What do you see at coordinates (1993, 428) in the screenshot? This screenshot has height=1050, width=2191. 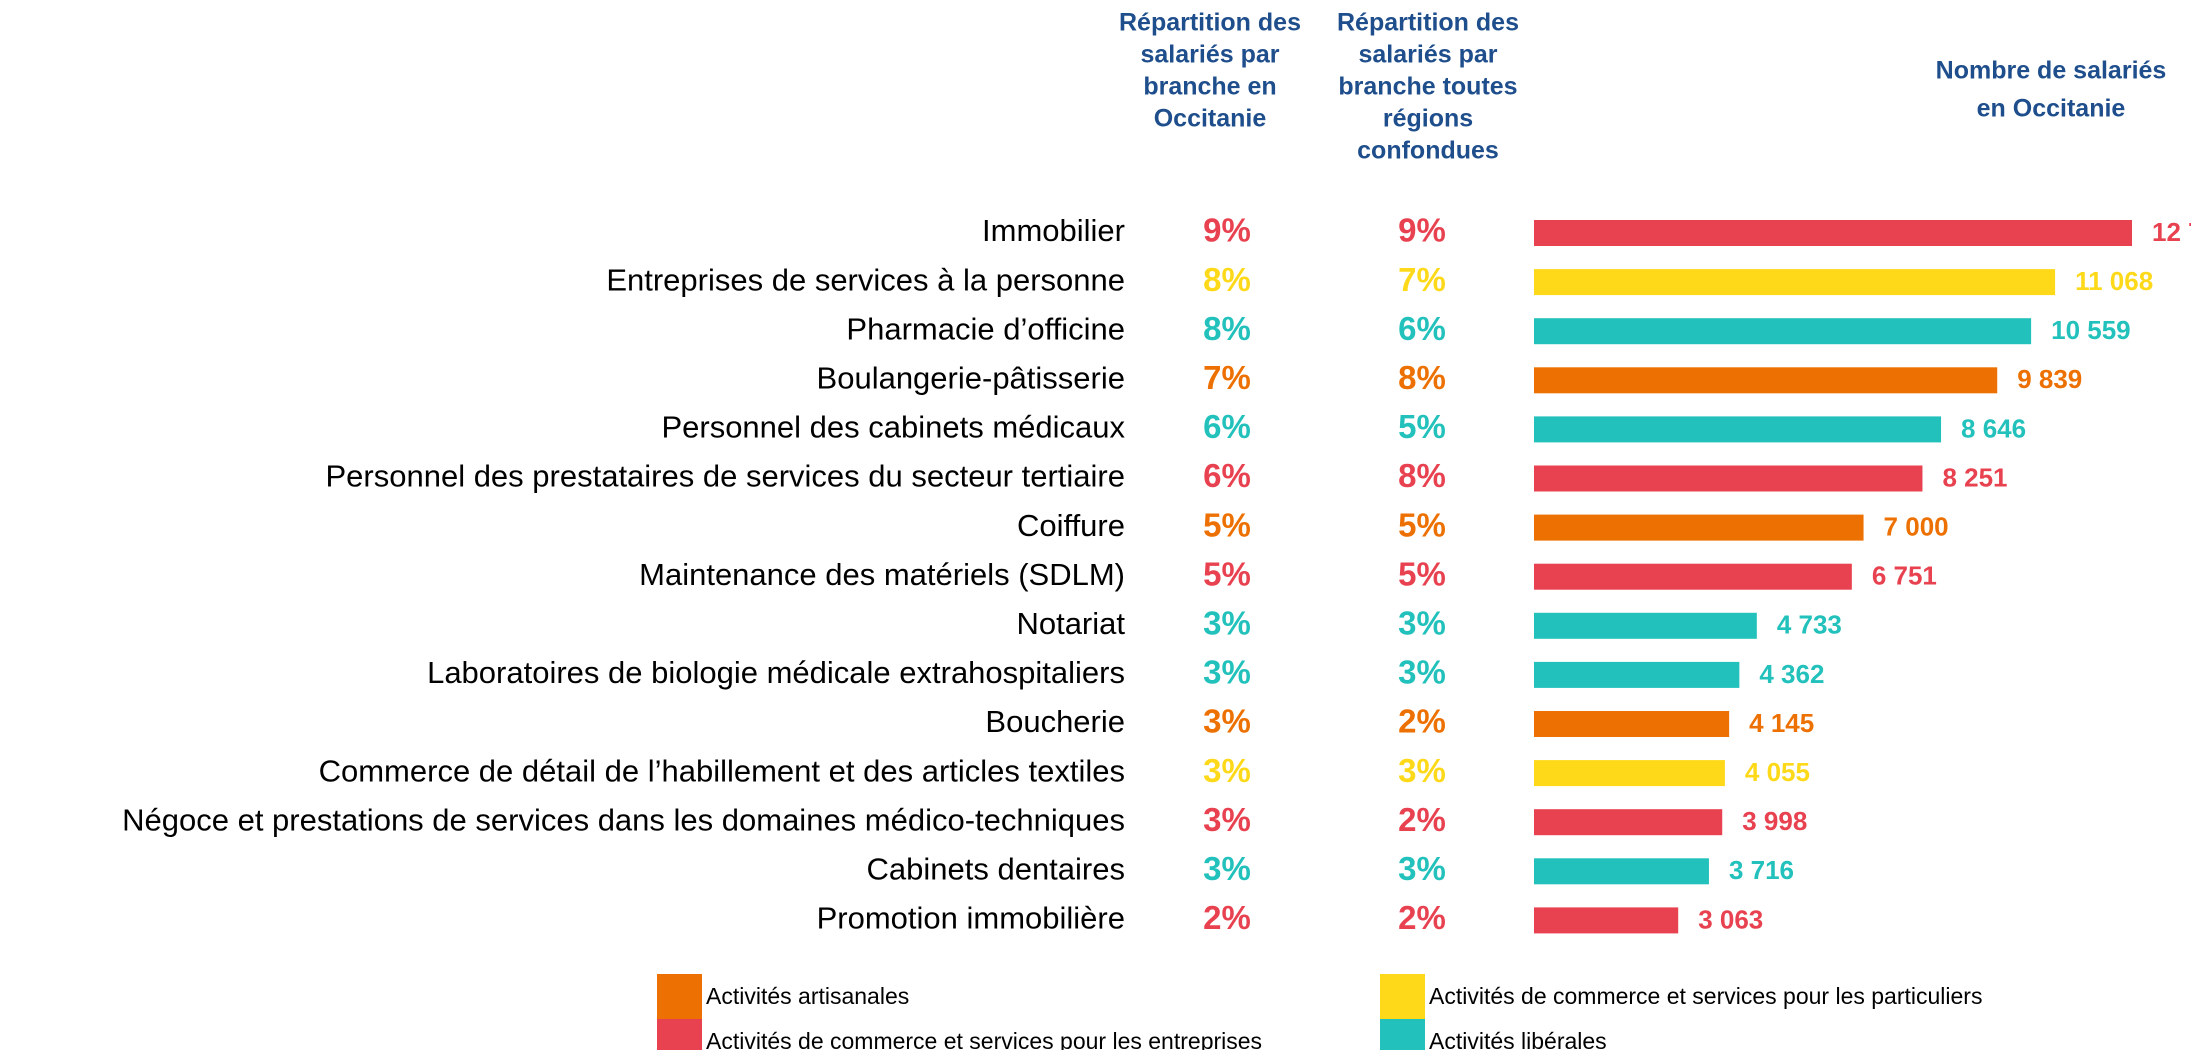 I see `value-label: 8 646` at bounding box center [1993, 428].